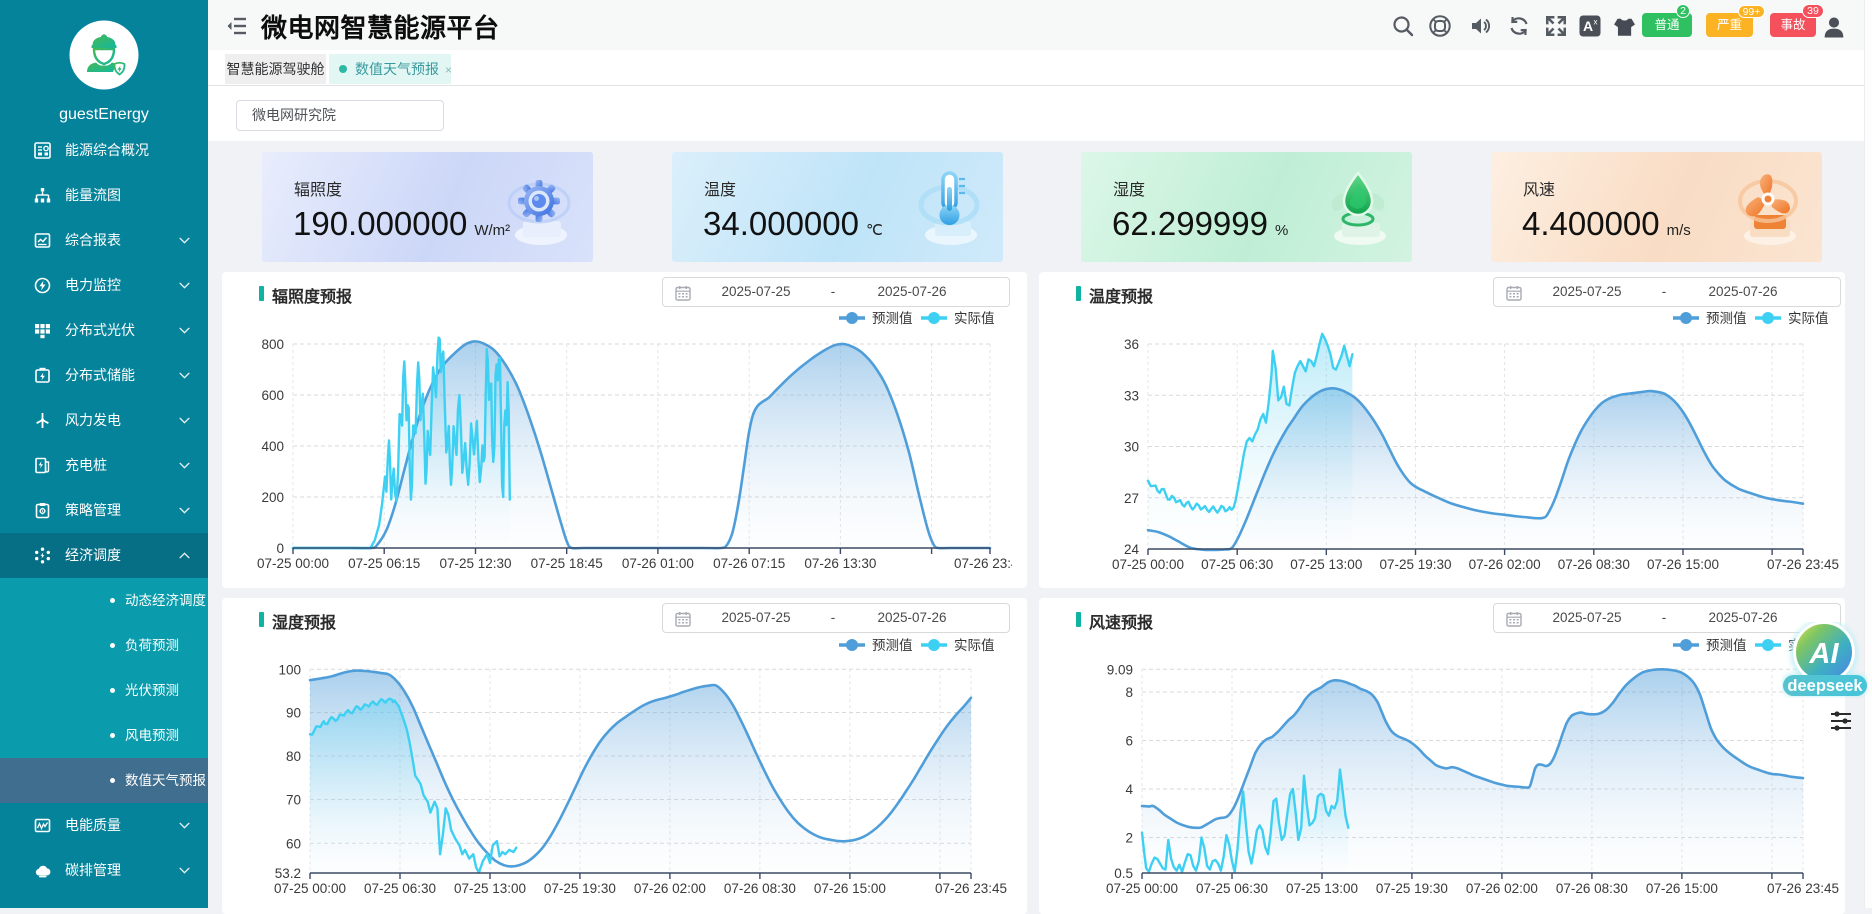  I want to click on svg-text: 9.09, so click(1120, 669).